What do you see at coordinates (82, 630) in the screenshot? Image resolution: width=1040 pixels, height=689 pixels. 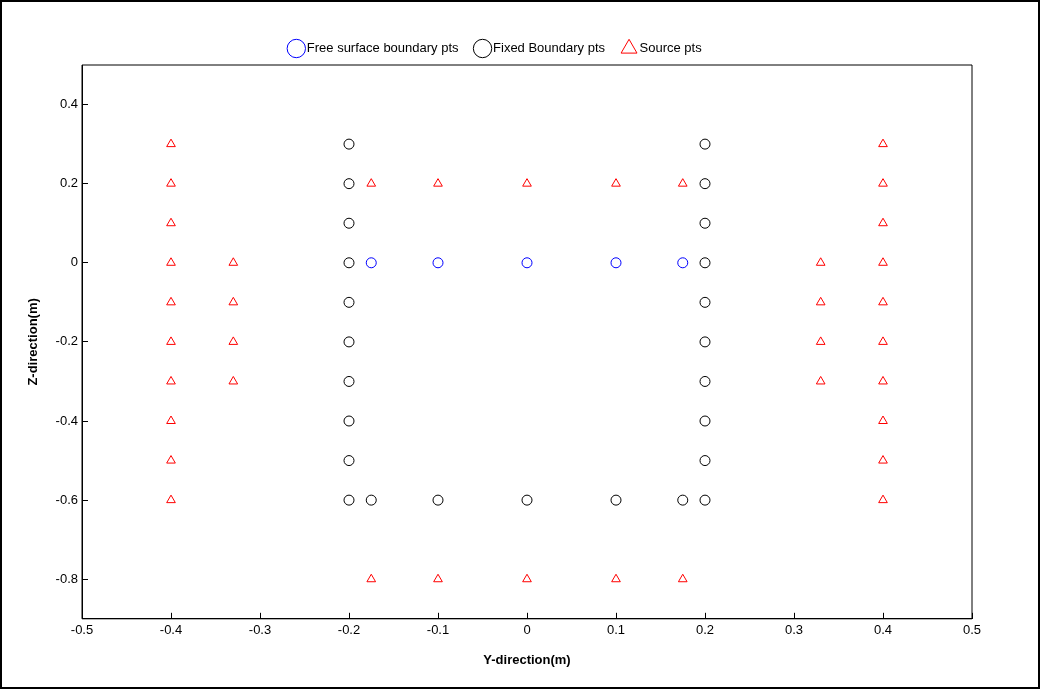 I see `x-tick-label: -0.5` at bounding box center [82, 630].